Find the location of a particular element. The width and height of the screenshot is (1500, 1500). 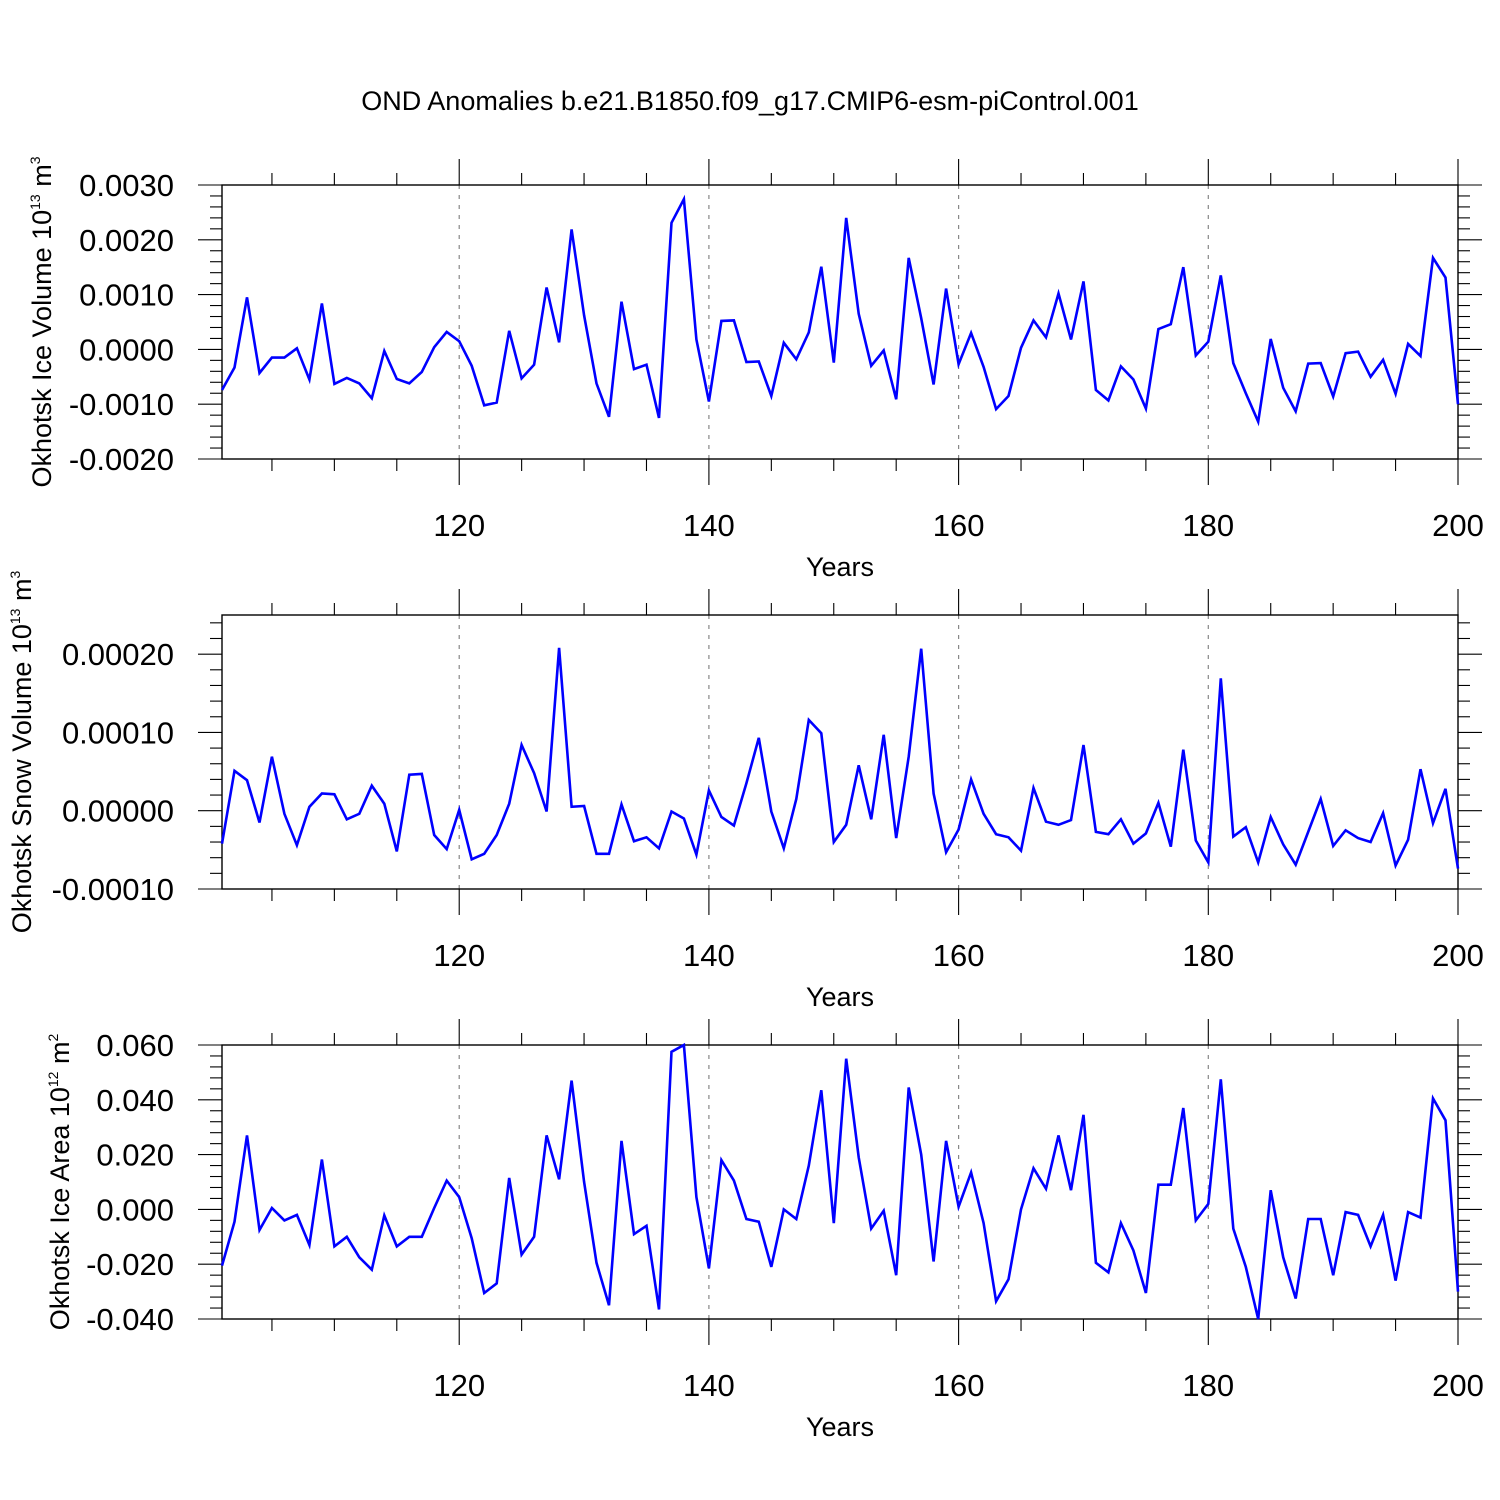

y-axis-label-main: Okhotsk Ice Volume 10 is located at coordinates (42, 349).